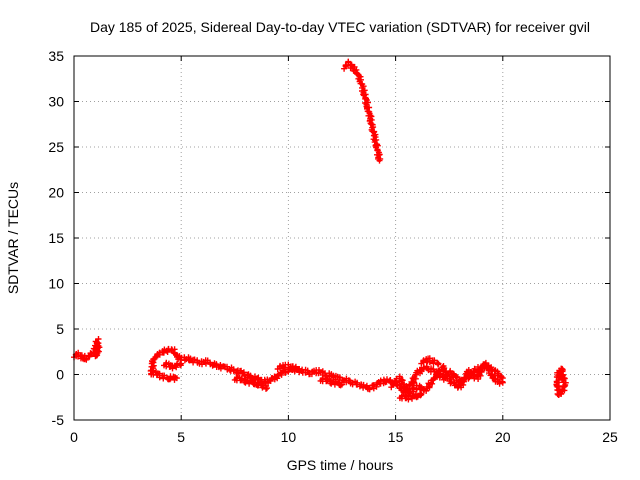 The image size is (640, 480). I want to click on x-tick-label: 15, so click(396, 437).